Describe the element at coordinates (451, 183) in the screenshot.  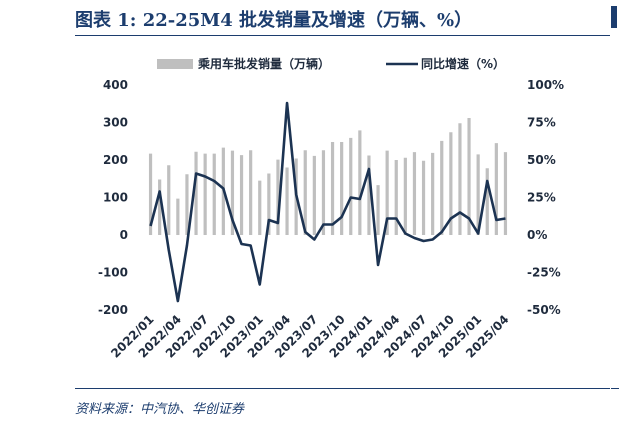
I see `bar-2024/10` at that location.